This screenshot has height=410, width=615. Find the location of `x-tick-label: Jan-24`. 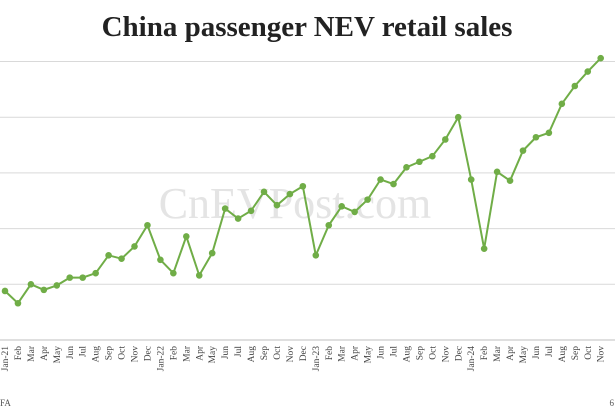

x-tick-label: Jan-24 is located at coordinates (472, 359).